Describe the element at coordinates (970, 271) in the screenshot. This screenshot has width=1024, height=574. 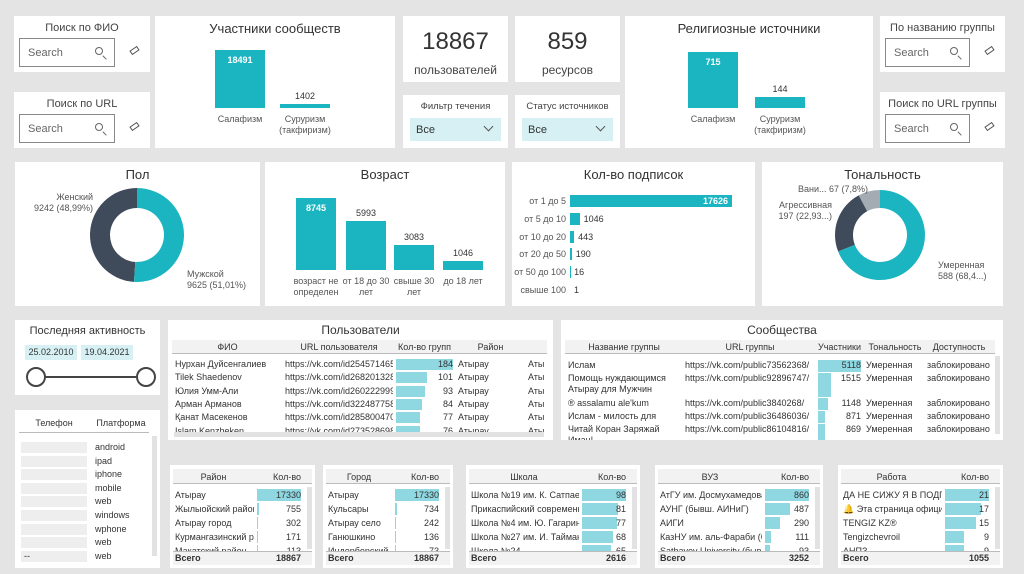
I see `slice-label: Умеренная 588 (68,4...)` at that location.